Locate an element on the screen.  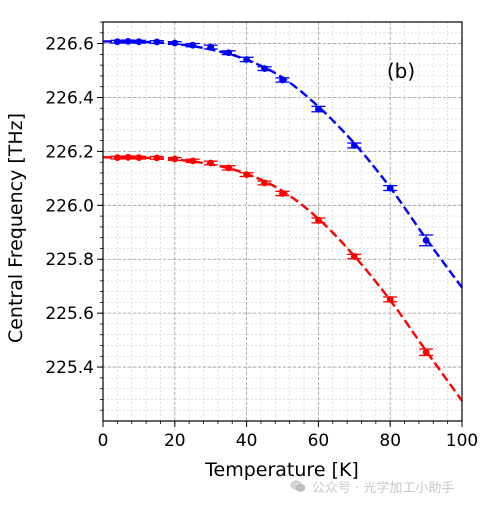
x-tick-label: 80 is located at coordinates (390, 441).